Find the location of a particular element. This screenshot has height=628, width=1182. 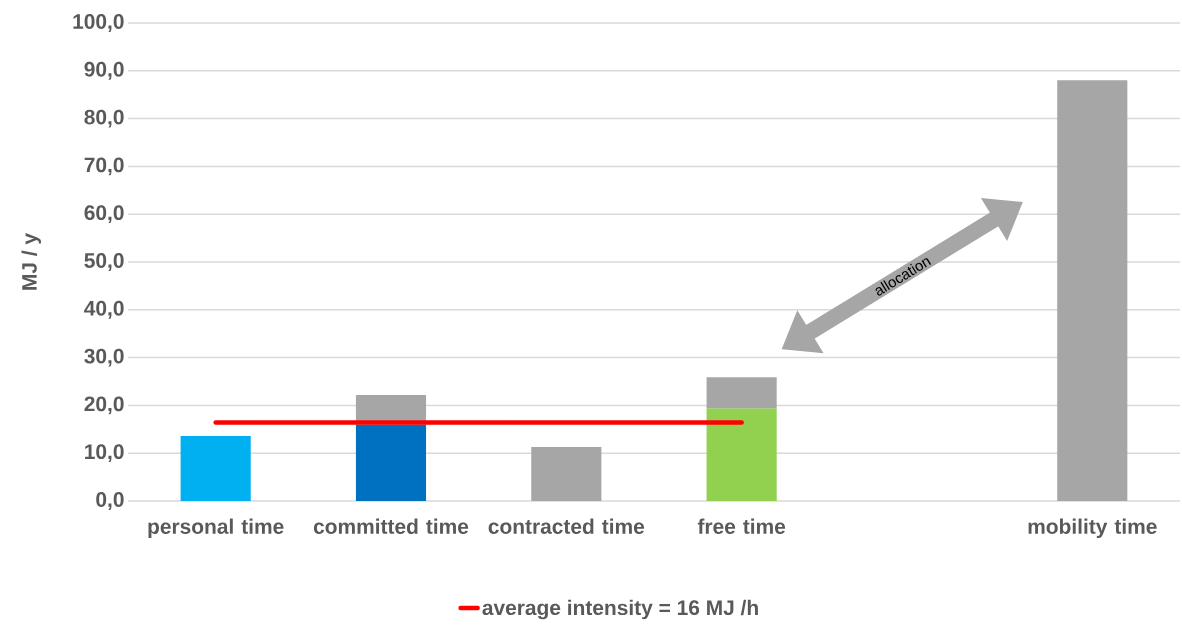

x-tick-label: committed time is located at coordinates (391, 526).